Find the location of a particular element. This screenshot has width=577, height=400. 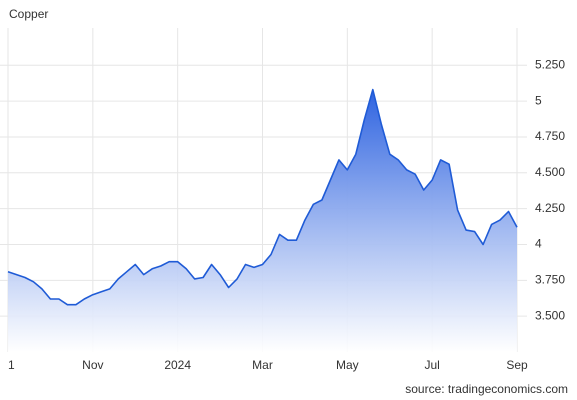

y-tick-label: 5 is located at coordinates (538, 100).